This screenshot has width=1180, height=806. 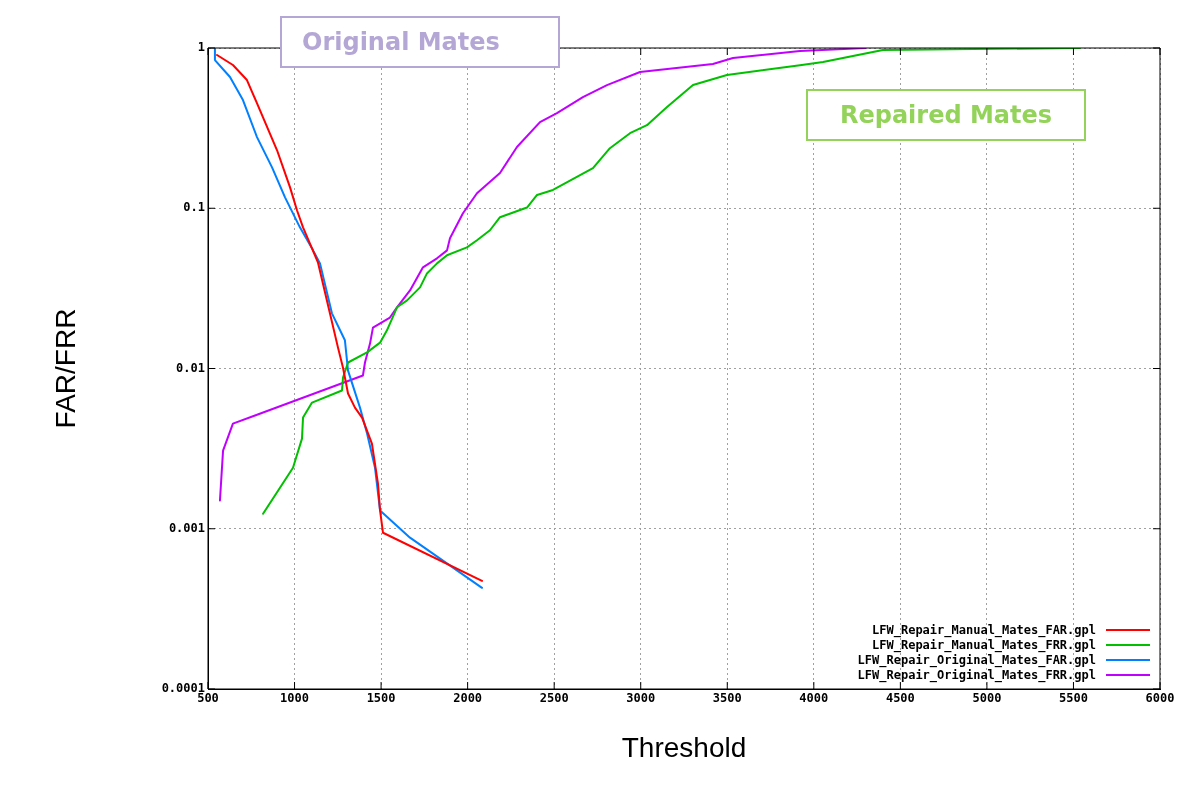 I want to click on y-tick-label: 0.01, so click(x=190, y=367).